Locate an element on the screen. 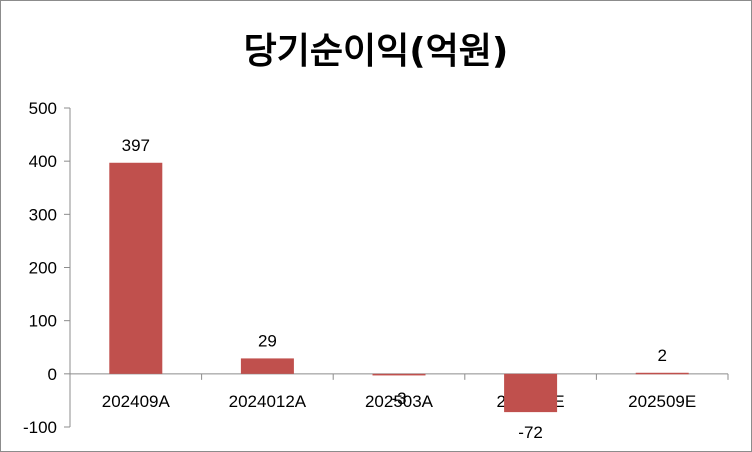  data-label: 397 is located at coordinates (136, 145).